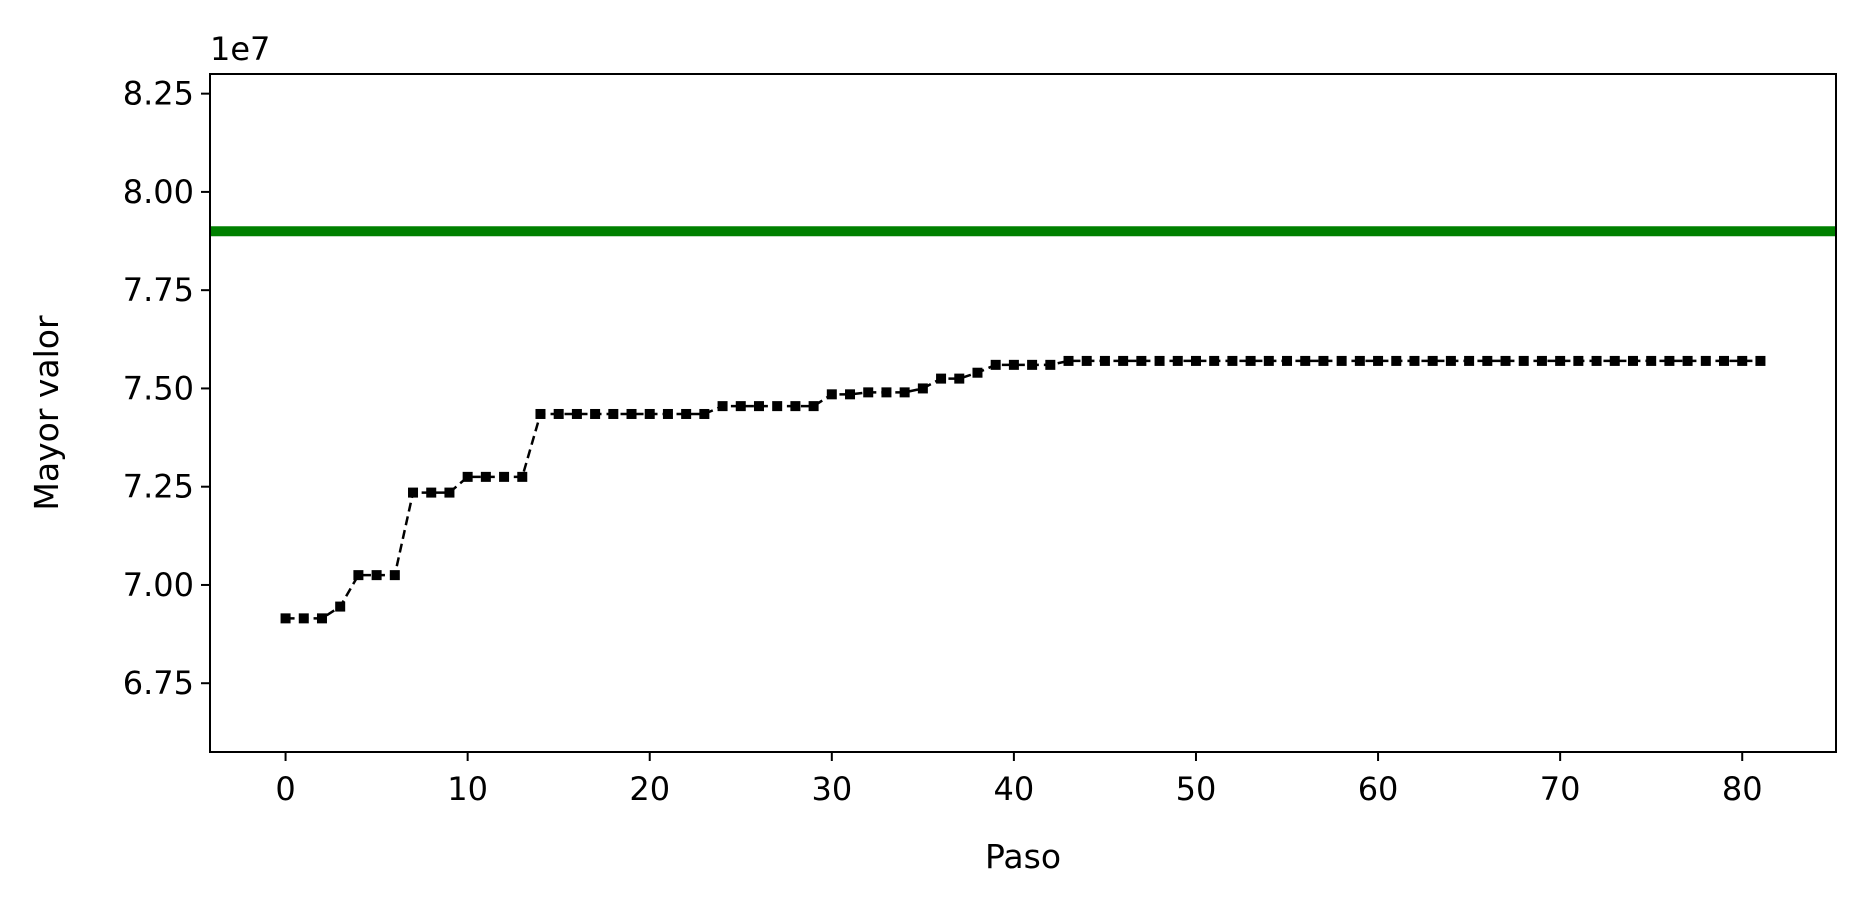  What do you see at coordinates (1742, 789) in the screenshot?
I see `x-tick-label: 80` at bounding box center [1742, 789].